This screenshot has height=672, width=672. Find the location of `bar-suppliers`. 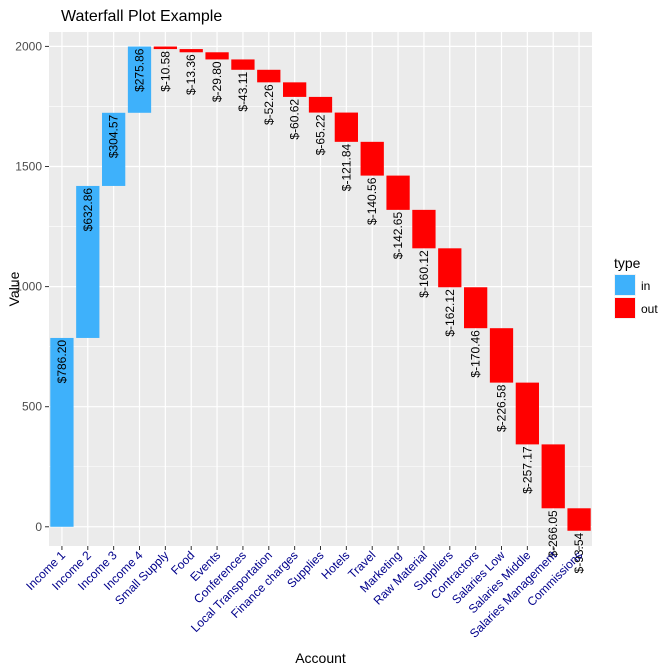

bar-suppliers is located at coordinates (450, 268).